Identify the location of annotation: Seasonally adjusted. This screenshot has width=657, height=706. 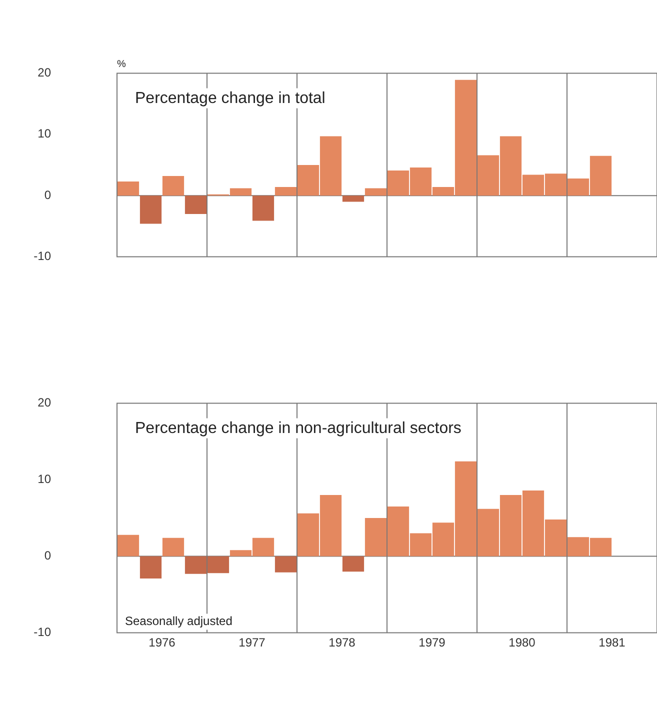
(178, 621).